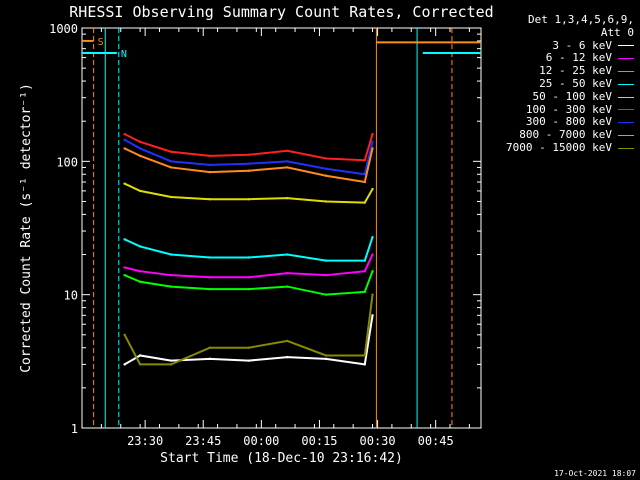 The height and width of the screenshot is (480, 640). What do you see at coordinates (71, 296) in the screenshot?
I see `y-tick-label: 10` at bounding box center [71, 296].